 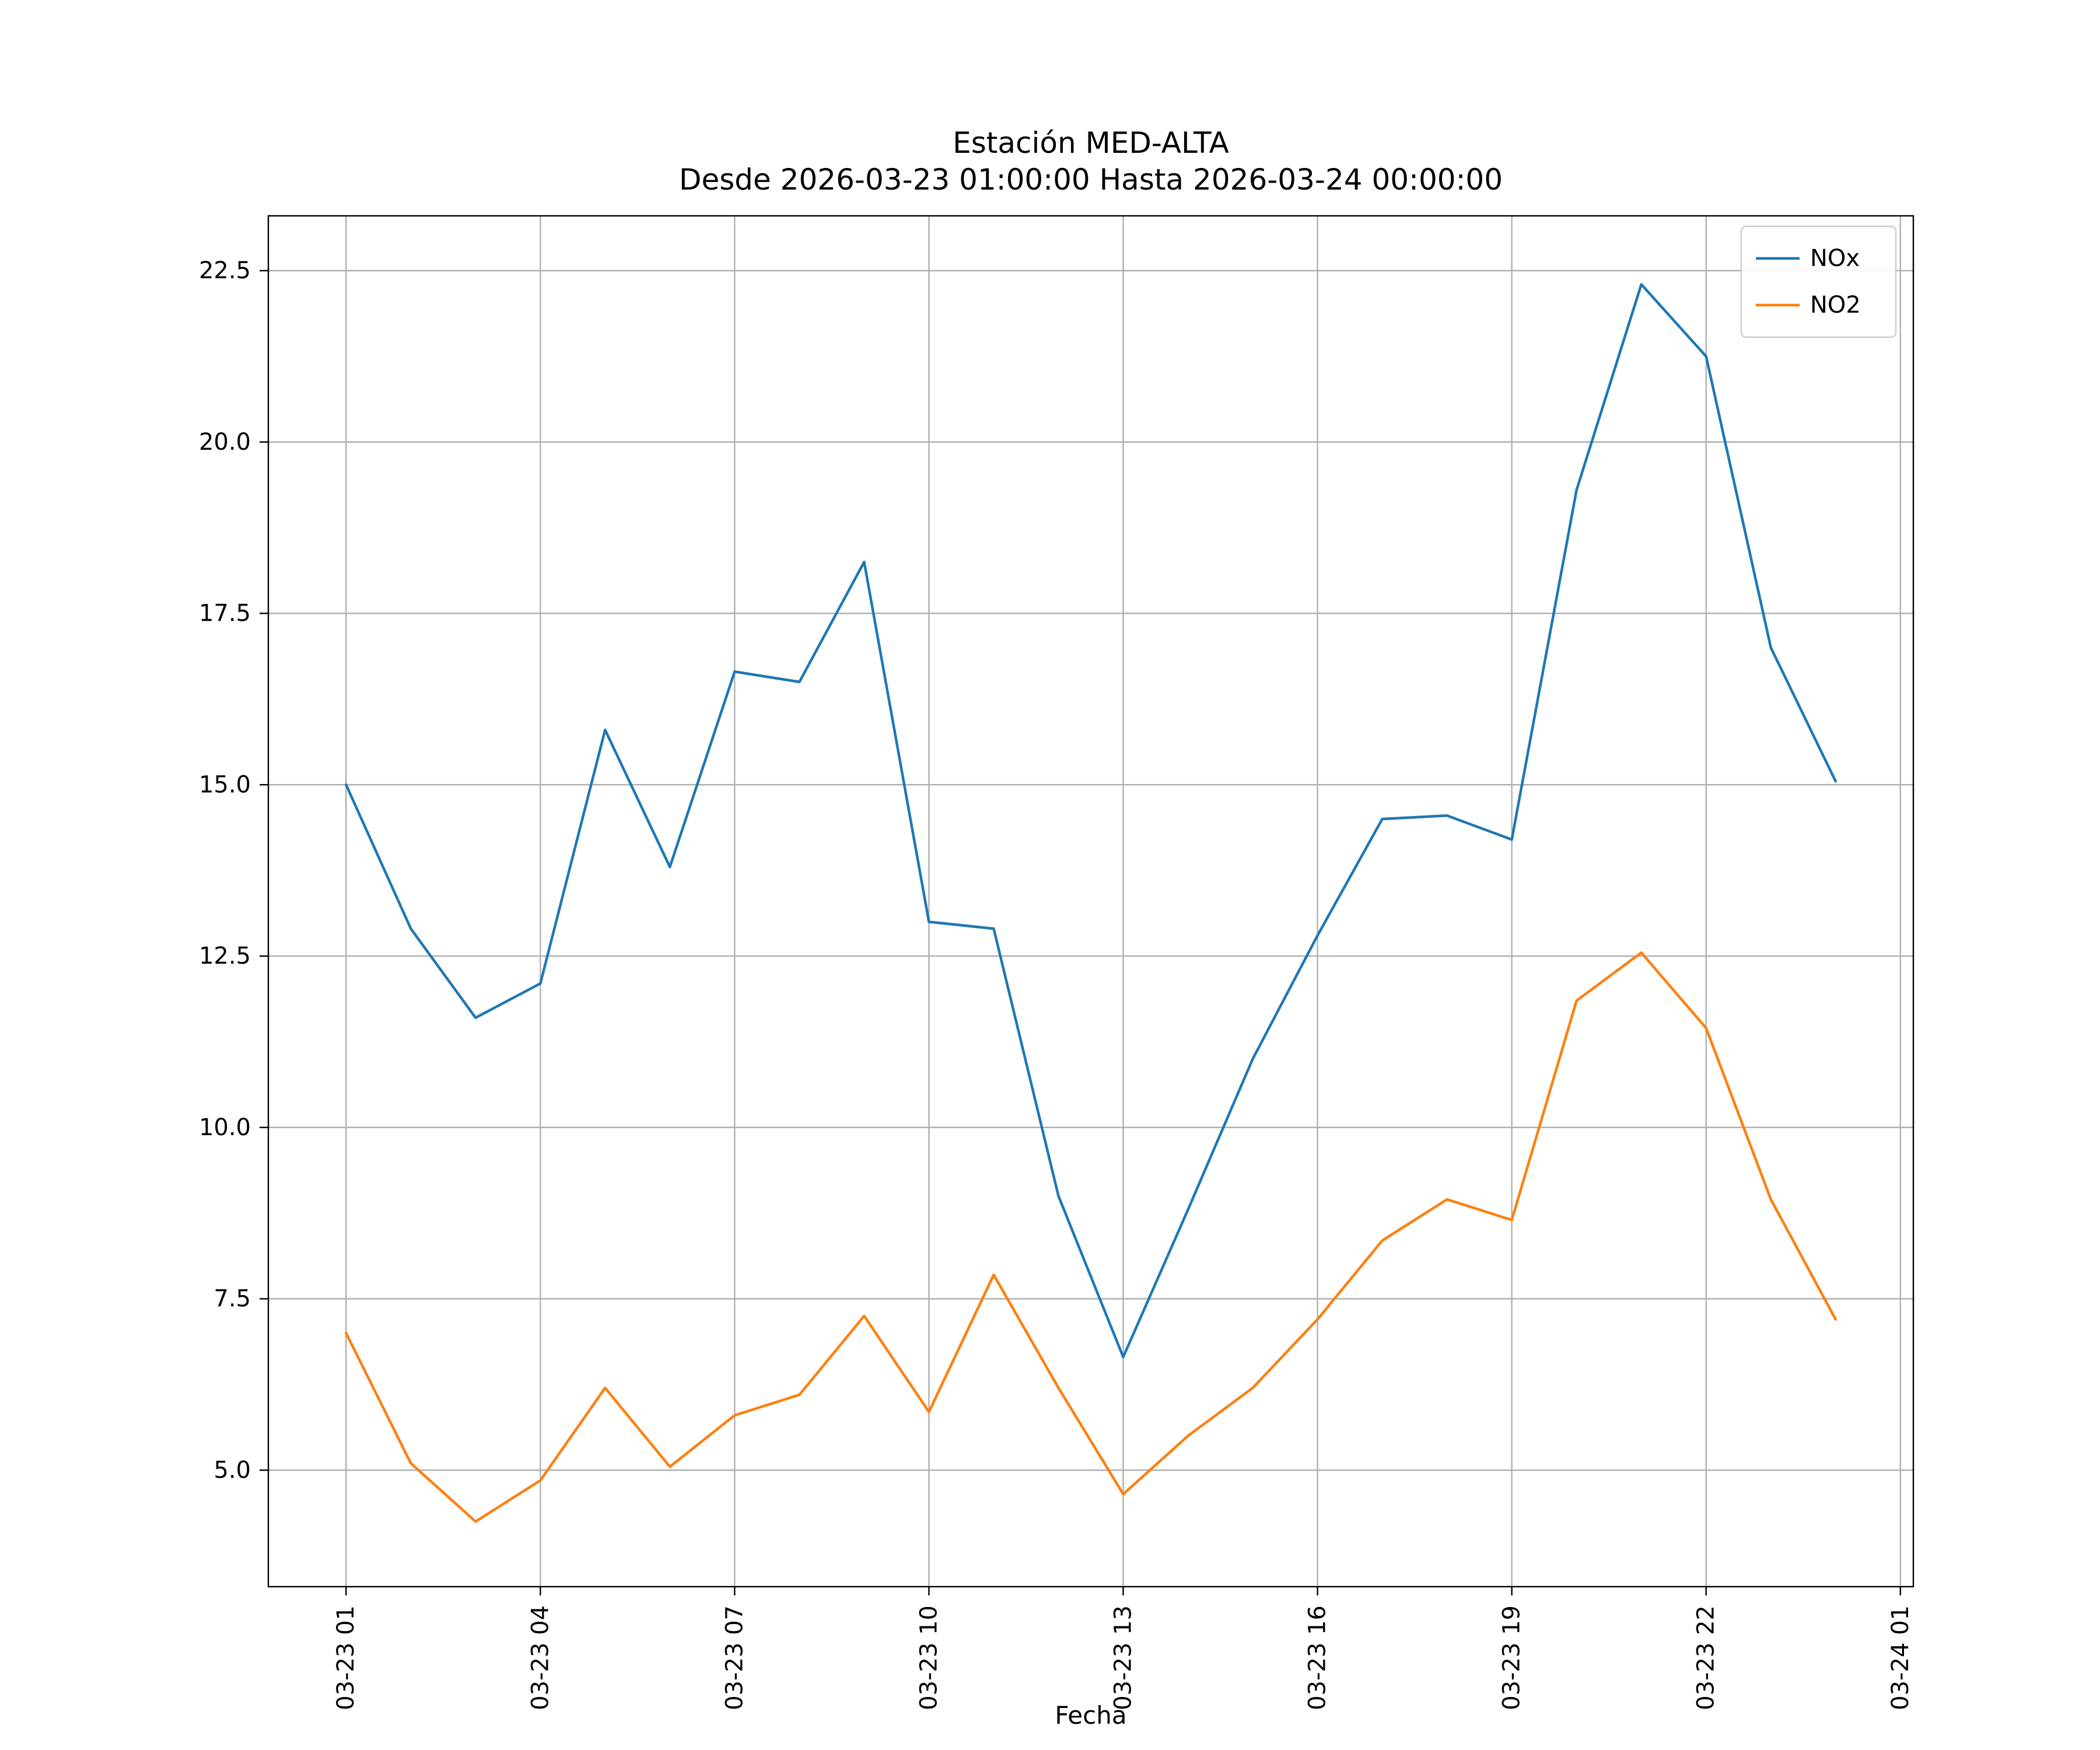 What do you see at coordinates (1835, 305) in the screenshot?
I see `legend-label-no2: NO2` at bounding box center [1835, 305].